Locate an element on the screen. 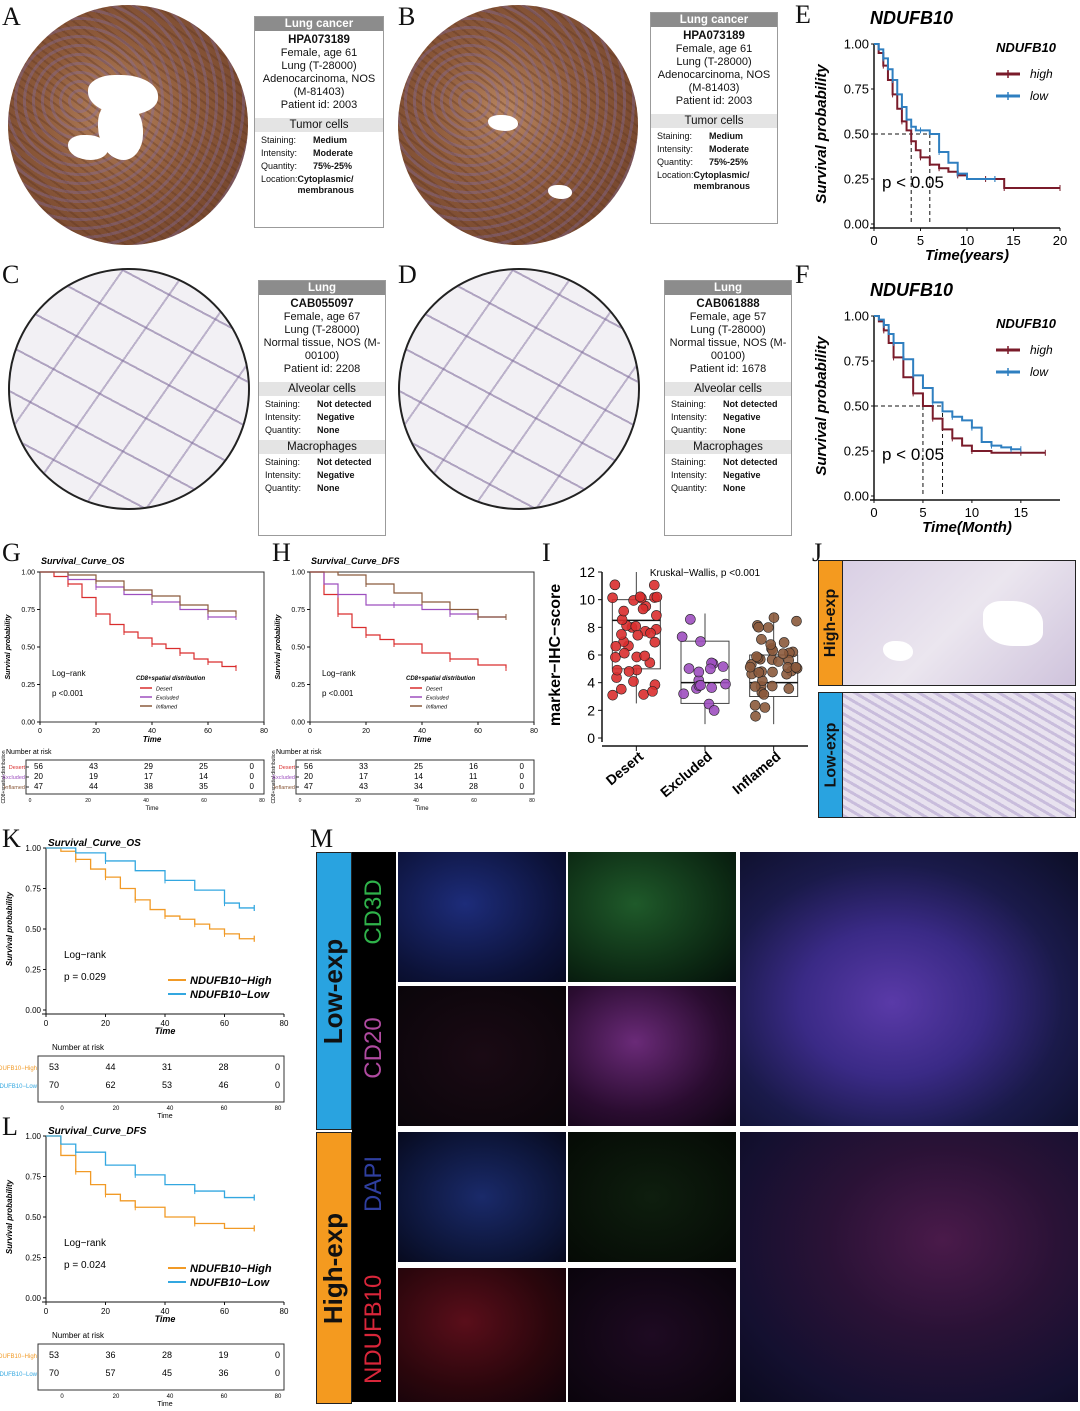 The height and width of the screenshot is (1411, 1080). y-axis-label: marker−IHC−score is located at coordinates (555, 655).